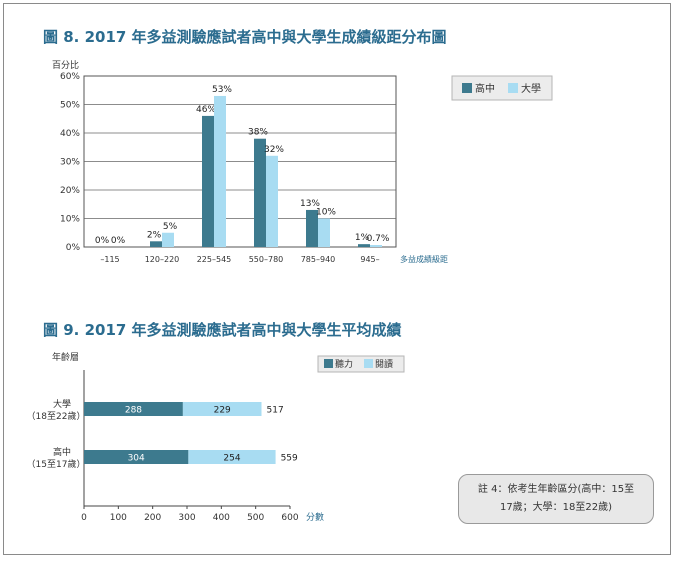 Image resolution: width=678 pixels, height=564 pixels. I want to click on category-sublabel: （15至17歲）, so click(56, 464).